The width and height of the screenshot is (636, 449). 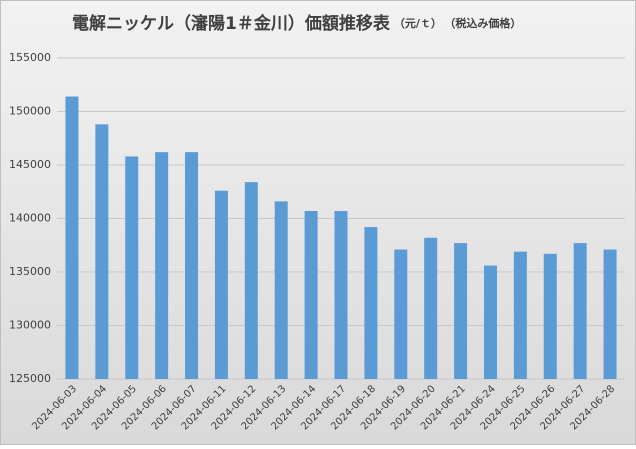 What do you see at coordinates (30, 57) in the screenshot?
I see `y-tick-label: 155000` at bounding box center [30, 57].